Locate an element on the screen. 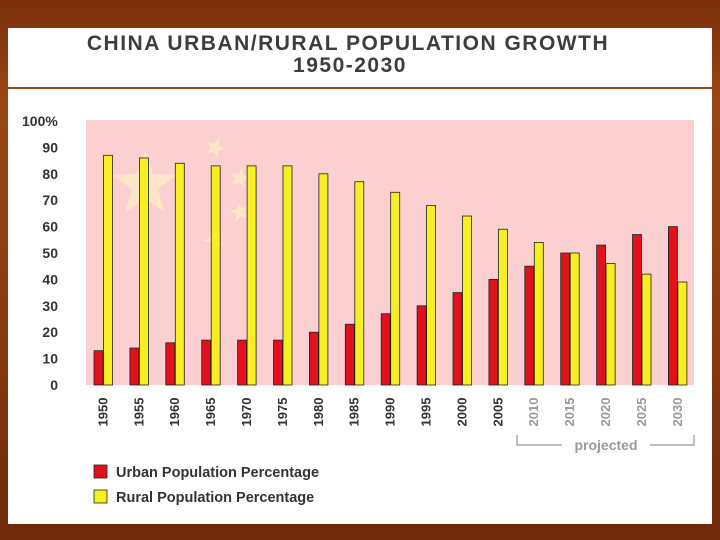 This screenshot has height=540, width=720. x-tick-label: 1980 is located at coordinates (318, 412).